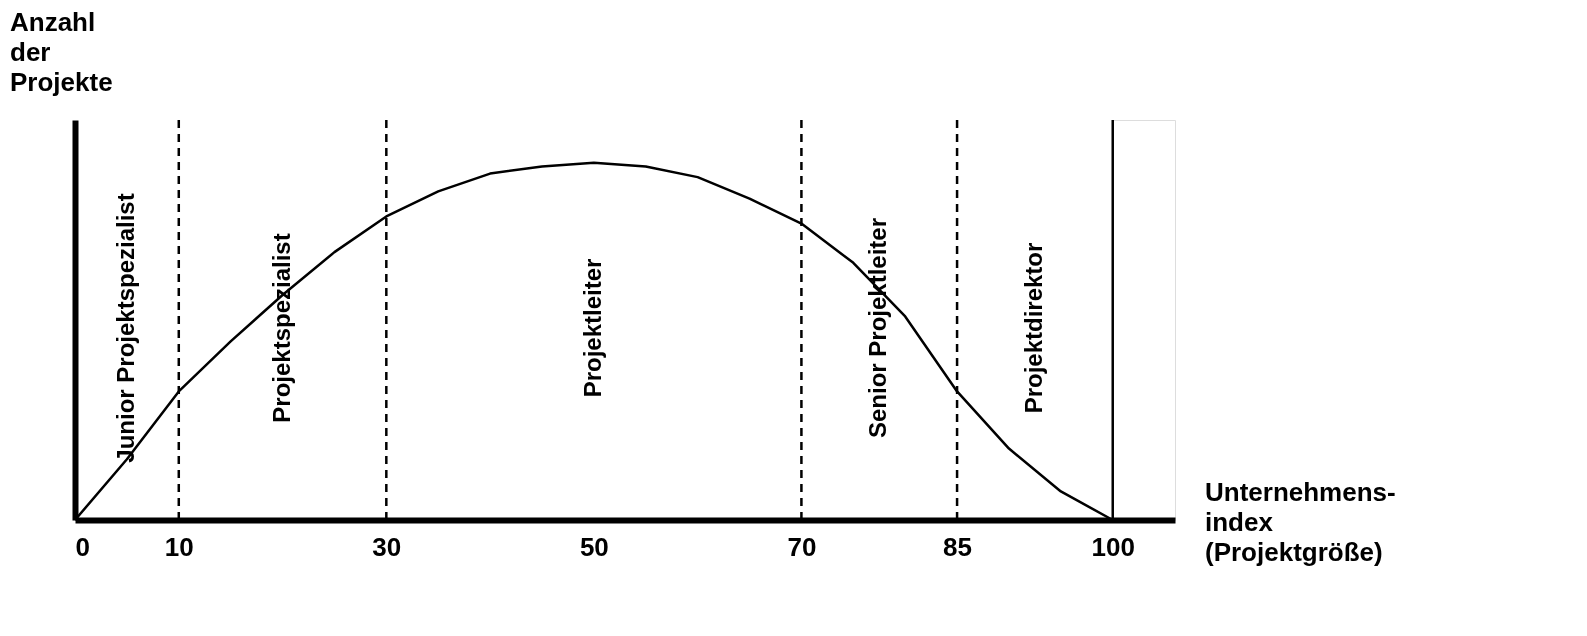 The height and width of the screenshot is (636, 1587). What do you see at coordinates (281, 328) in the screenshot?
I see `band-label: Projektspezialist` at bounding box center [281, 328].